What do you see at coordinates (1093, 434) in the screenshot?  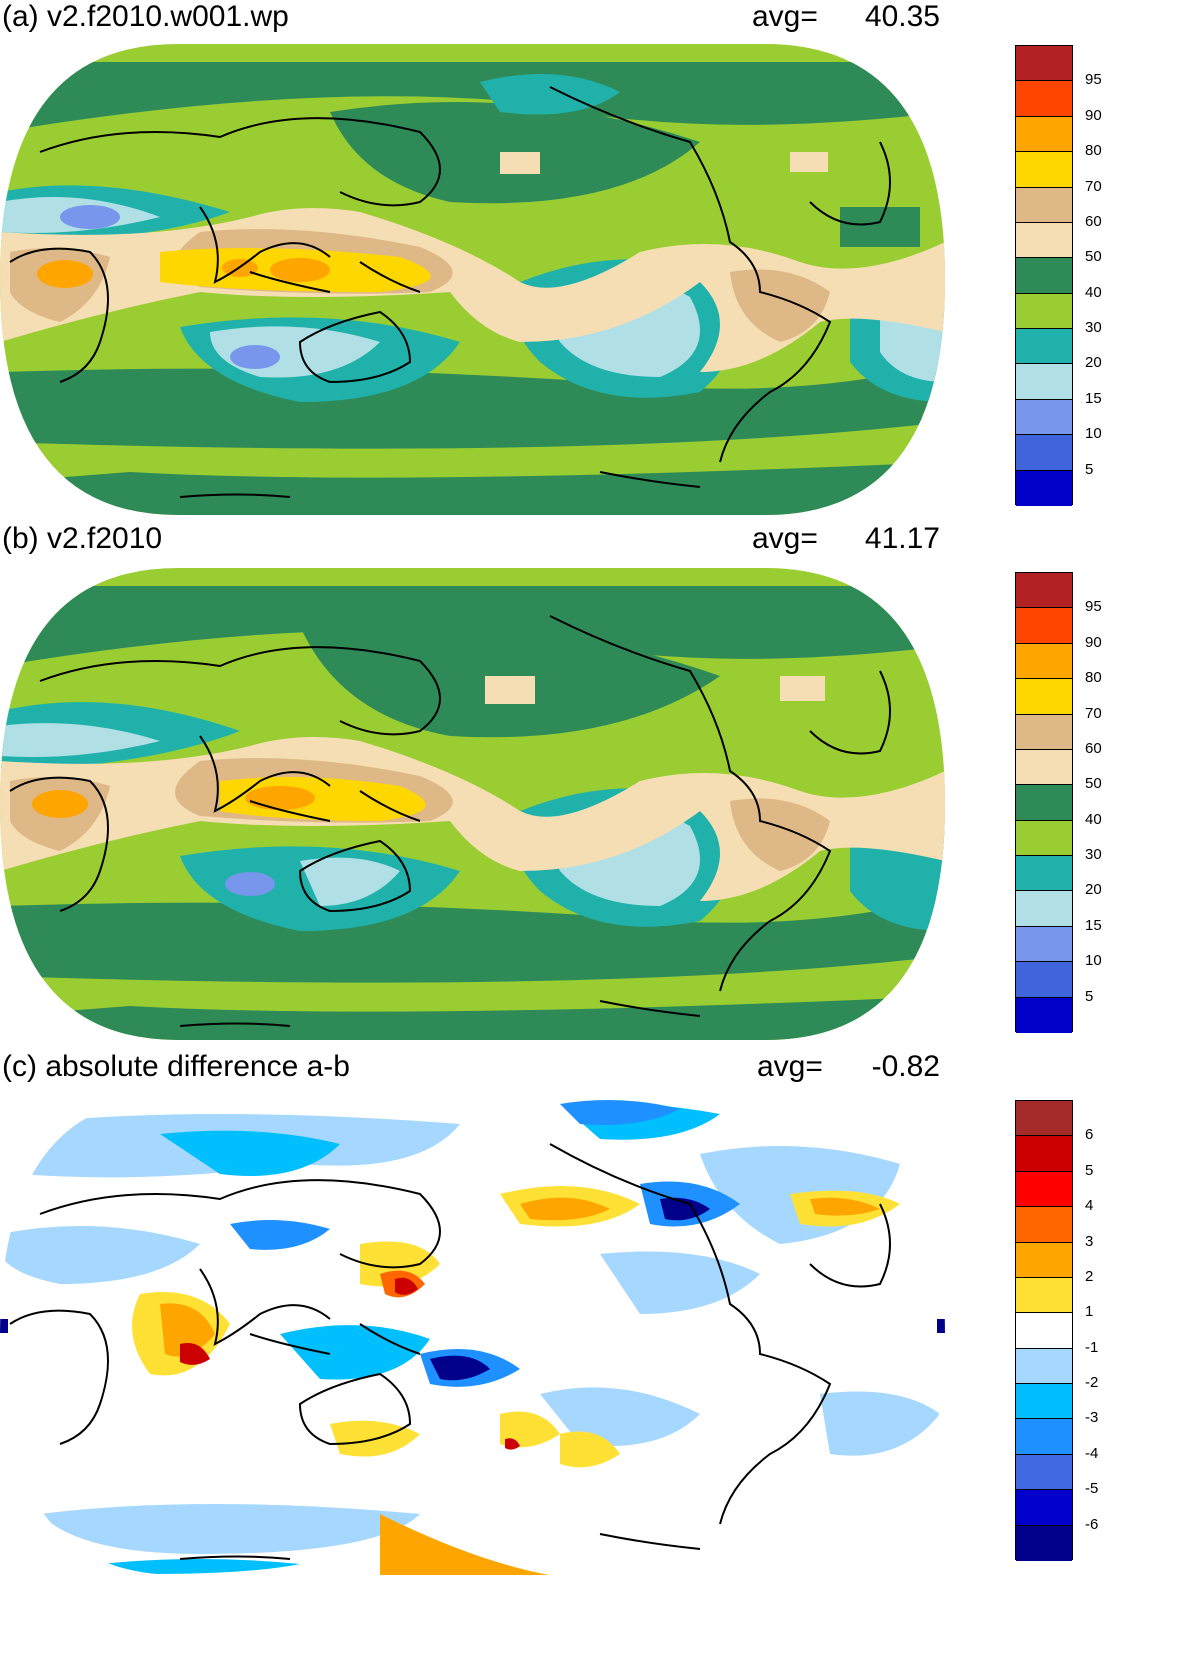 I see `colorbar-tick-label: 10` at bounding box center [1093, 434].